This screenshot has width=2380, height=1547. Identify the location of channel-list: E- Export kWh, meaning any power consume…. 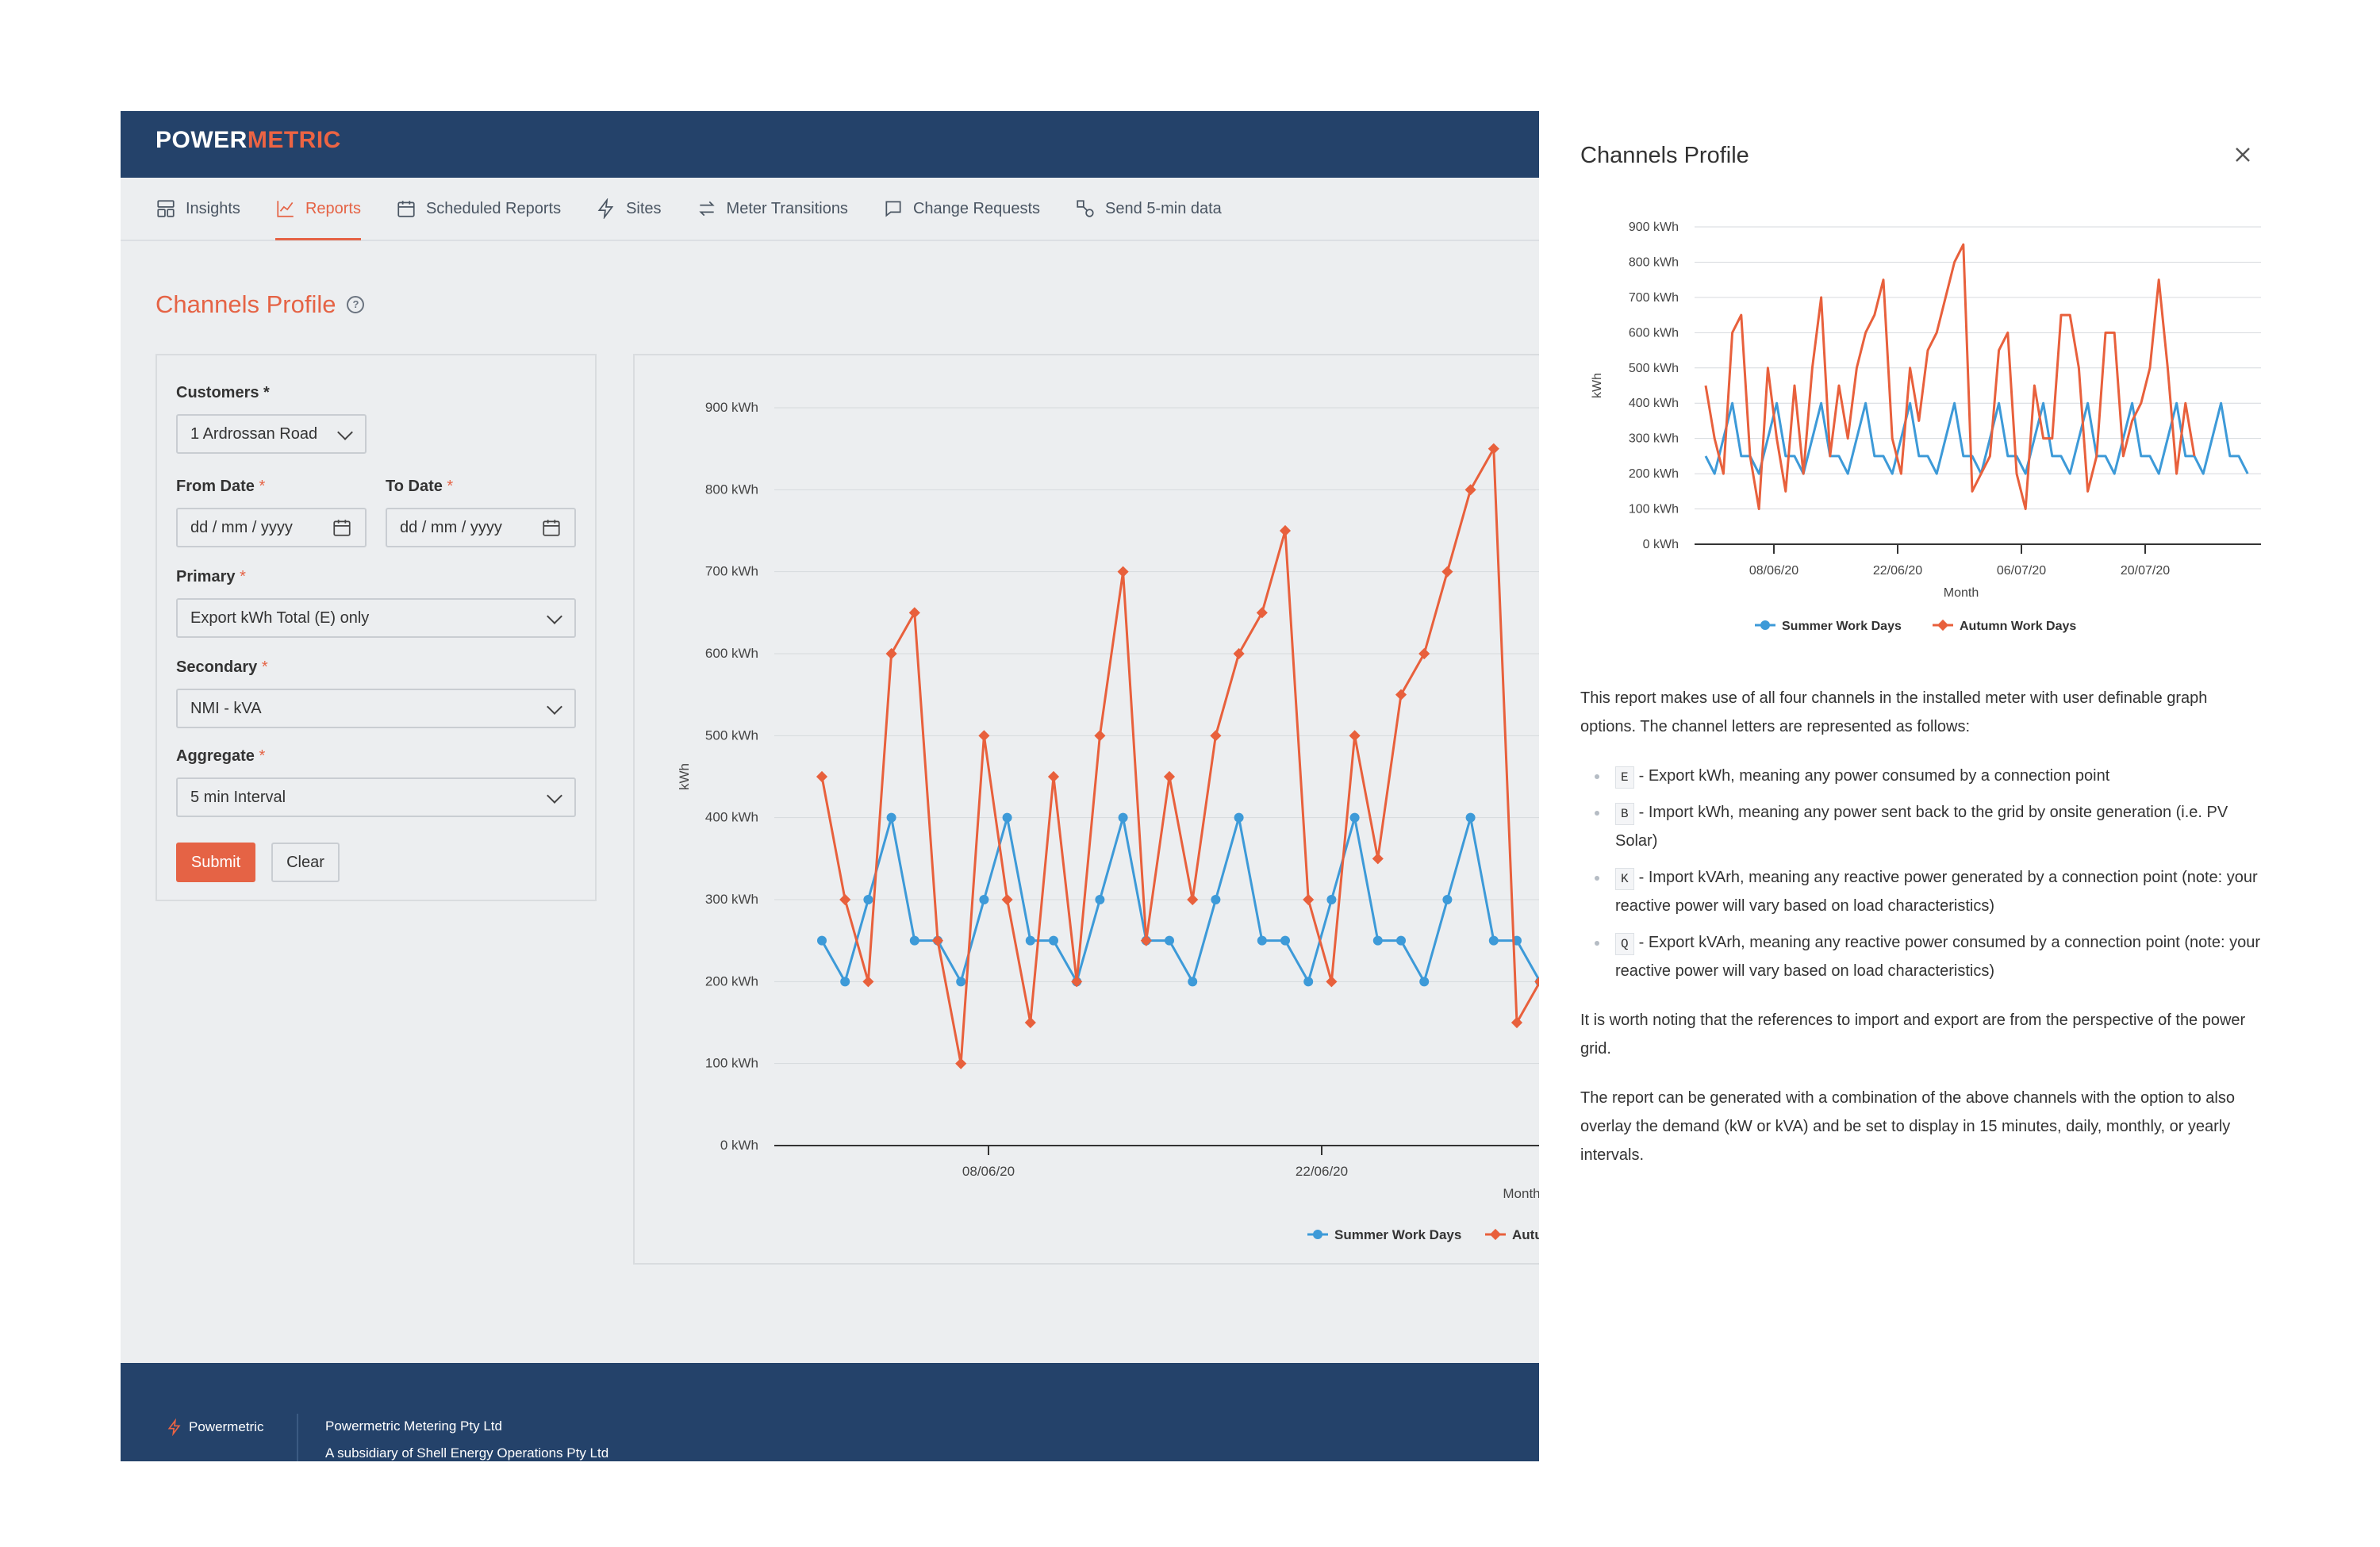
(1921, 873).